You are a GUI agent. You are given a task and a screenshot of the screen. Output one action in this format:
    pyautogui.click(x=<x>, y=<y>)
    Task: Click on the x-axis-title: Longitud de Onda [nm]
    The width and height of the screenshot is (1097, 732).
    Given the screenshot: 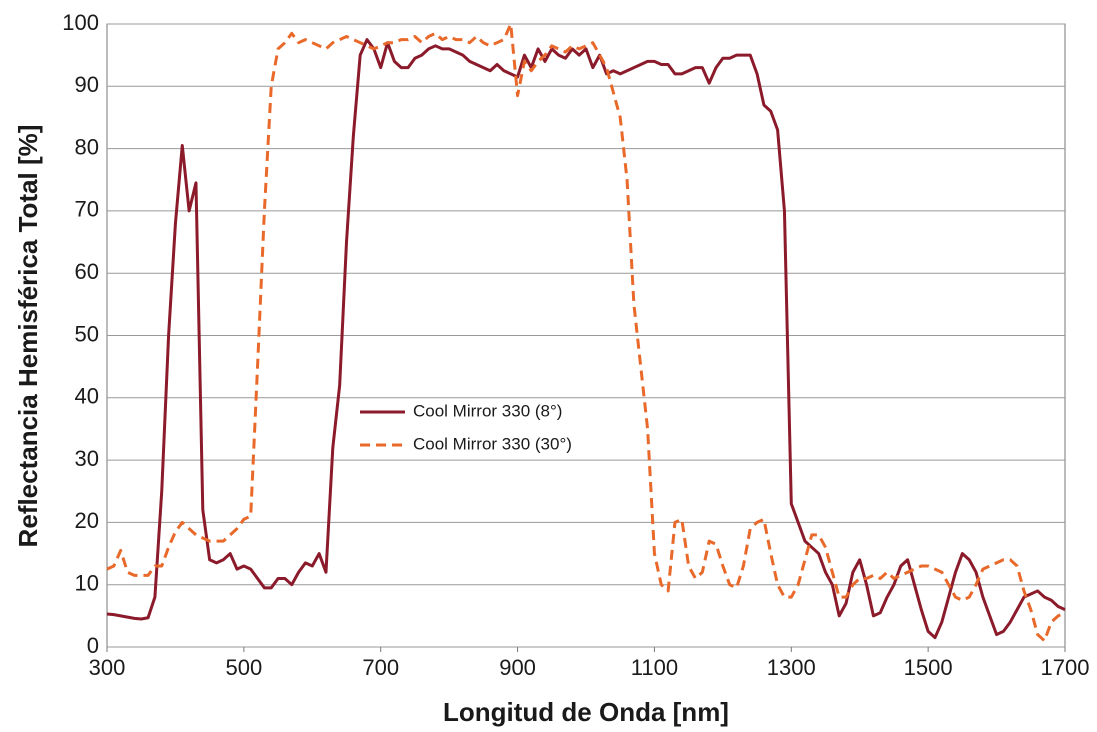 What is the action you would take?
    pyautogui.click(x=586, y=712)
    